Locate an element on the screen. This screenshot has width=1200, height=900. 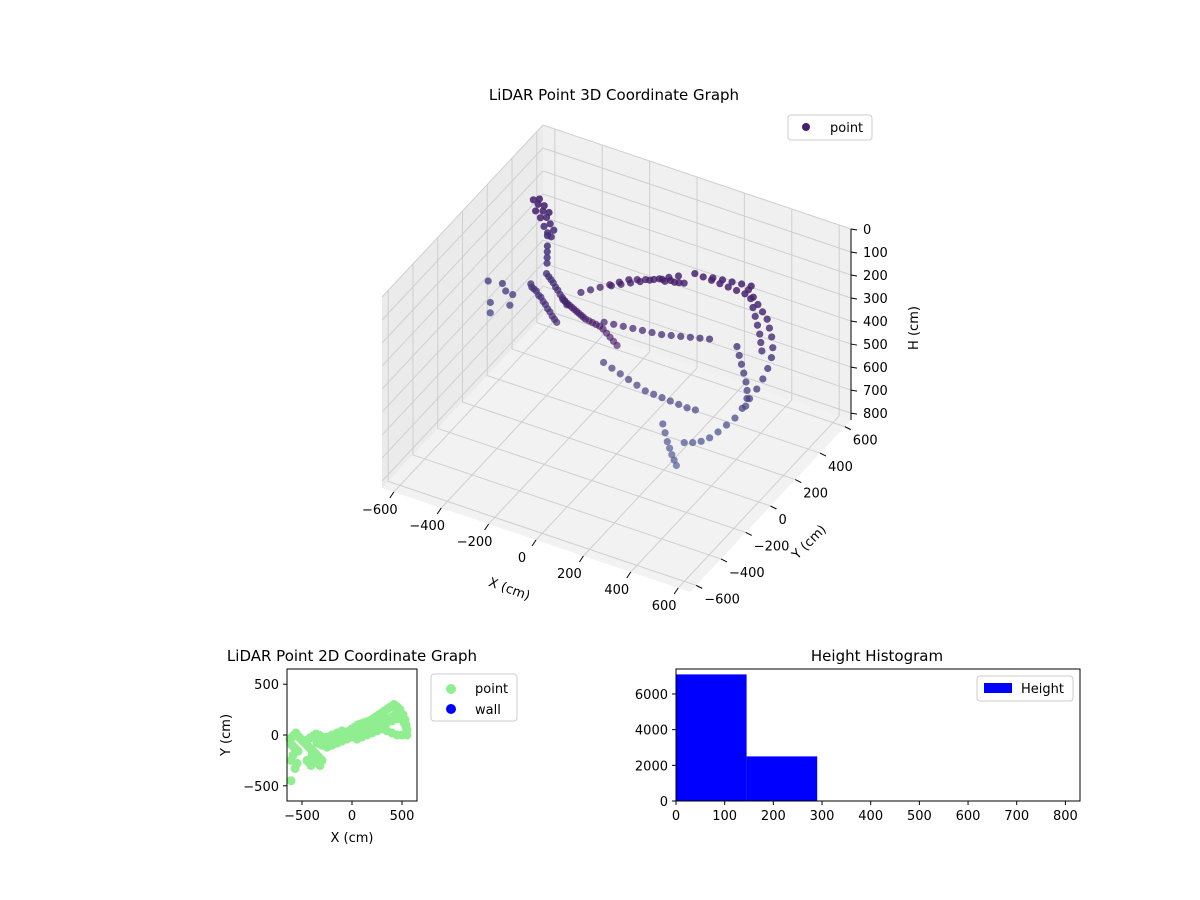
x-axis-label-3d: X (cm) is located at coordinates (509, 589).